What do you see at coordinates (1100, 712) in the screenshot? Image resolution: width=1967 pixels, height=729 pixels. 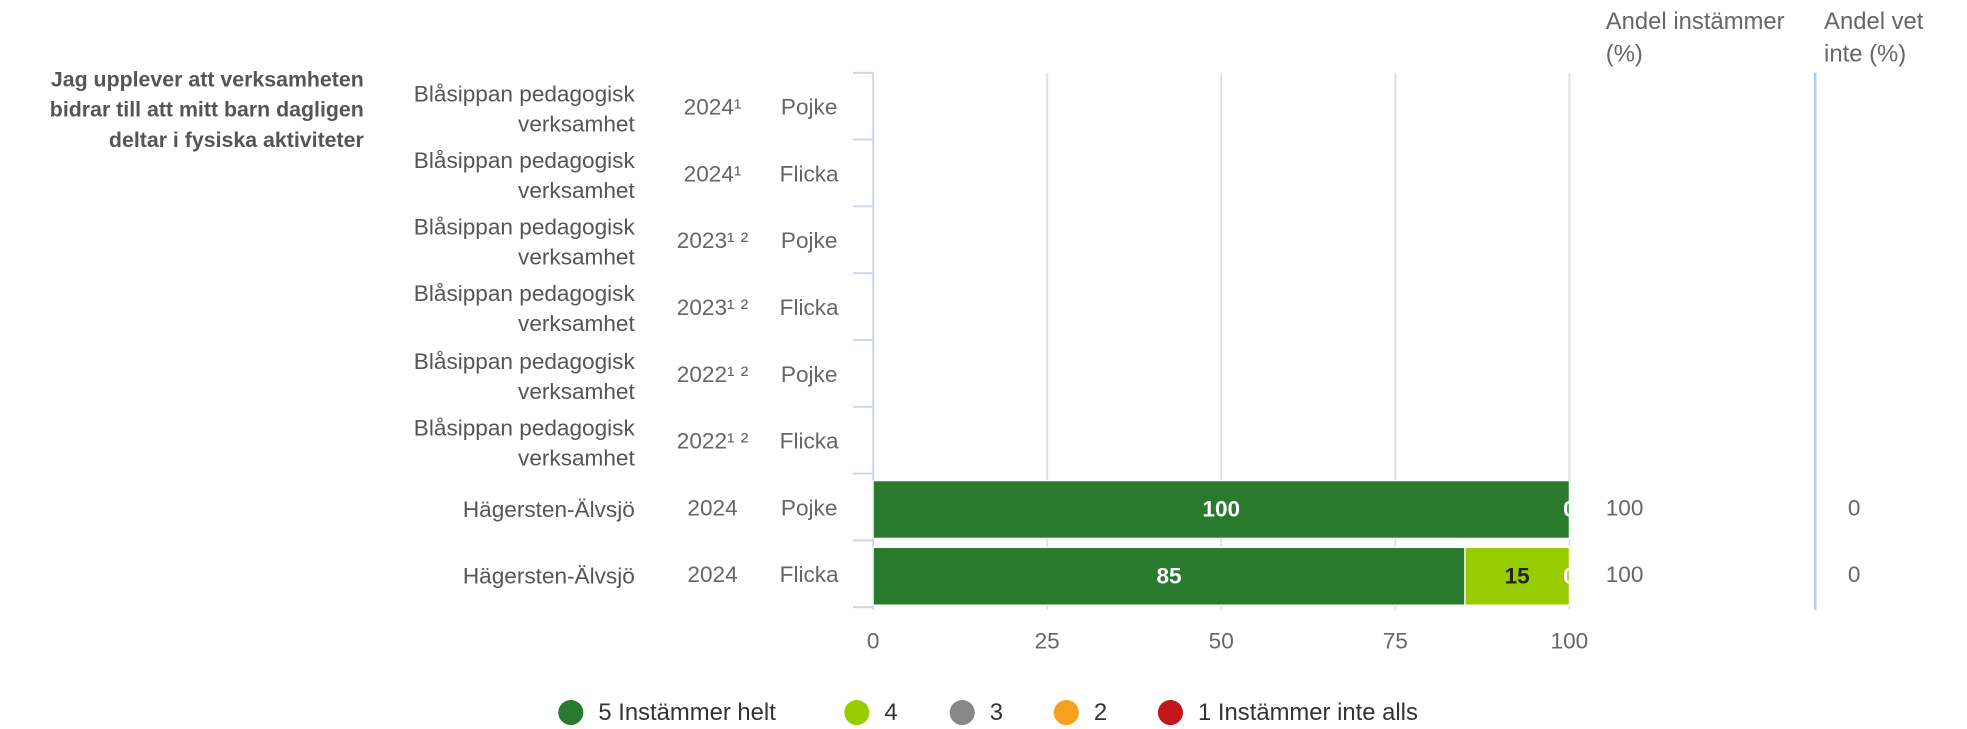 I see `legend-label: 2` at bounding box center [1100, 712].